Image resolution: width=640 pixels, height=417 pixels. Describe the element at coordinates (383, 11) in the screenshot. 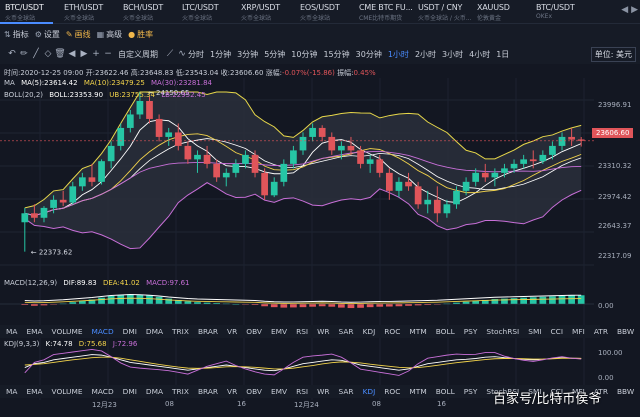

I see `symbol-tab: CME BTC FU... CME比特币期货` at that location.